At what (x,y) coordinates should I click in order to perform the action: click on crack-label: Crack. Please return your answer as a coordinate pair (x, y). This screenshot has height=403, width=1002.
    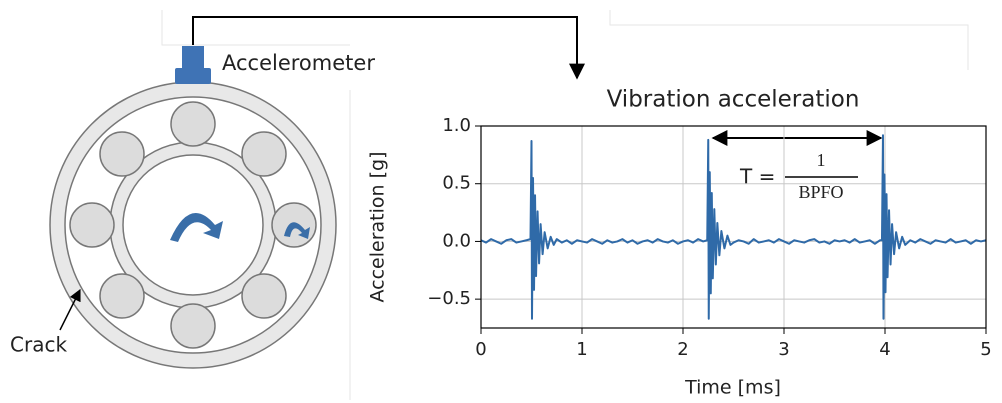
    Looking at the image, I should click on (38, 345).